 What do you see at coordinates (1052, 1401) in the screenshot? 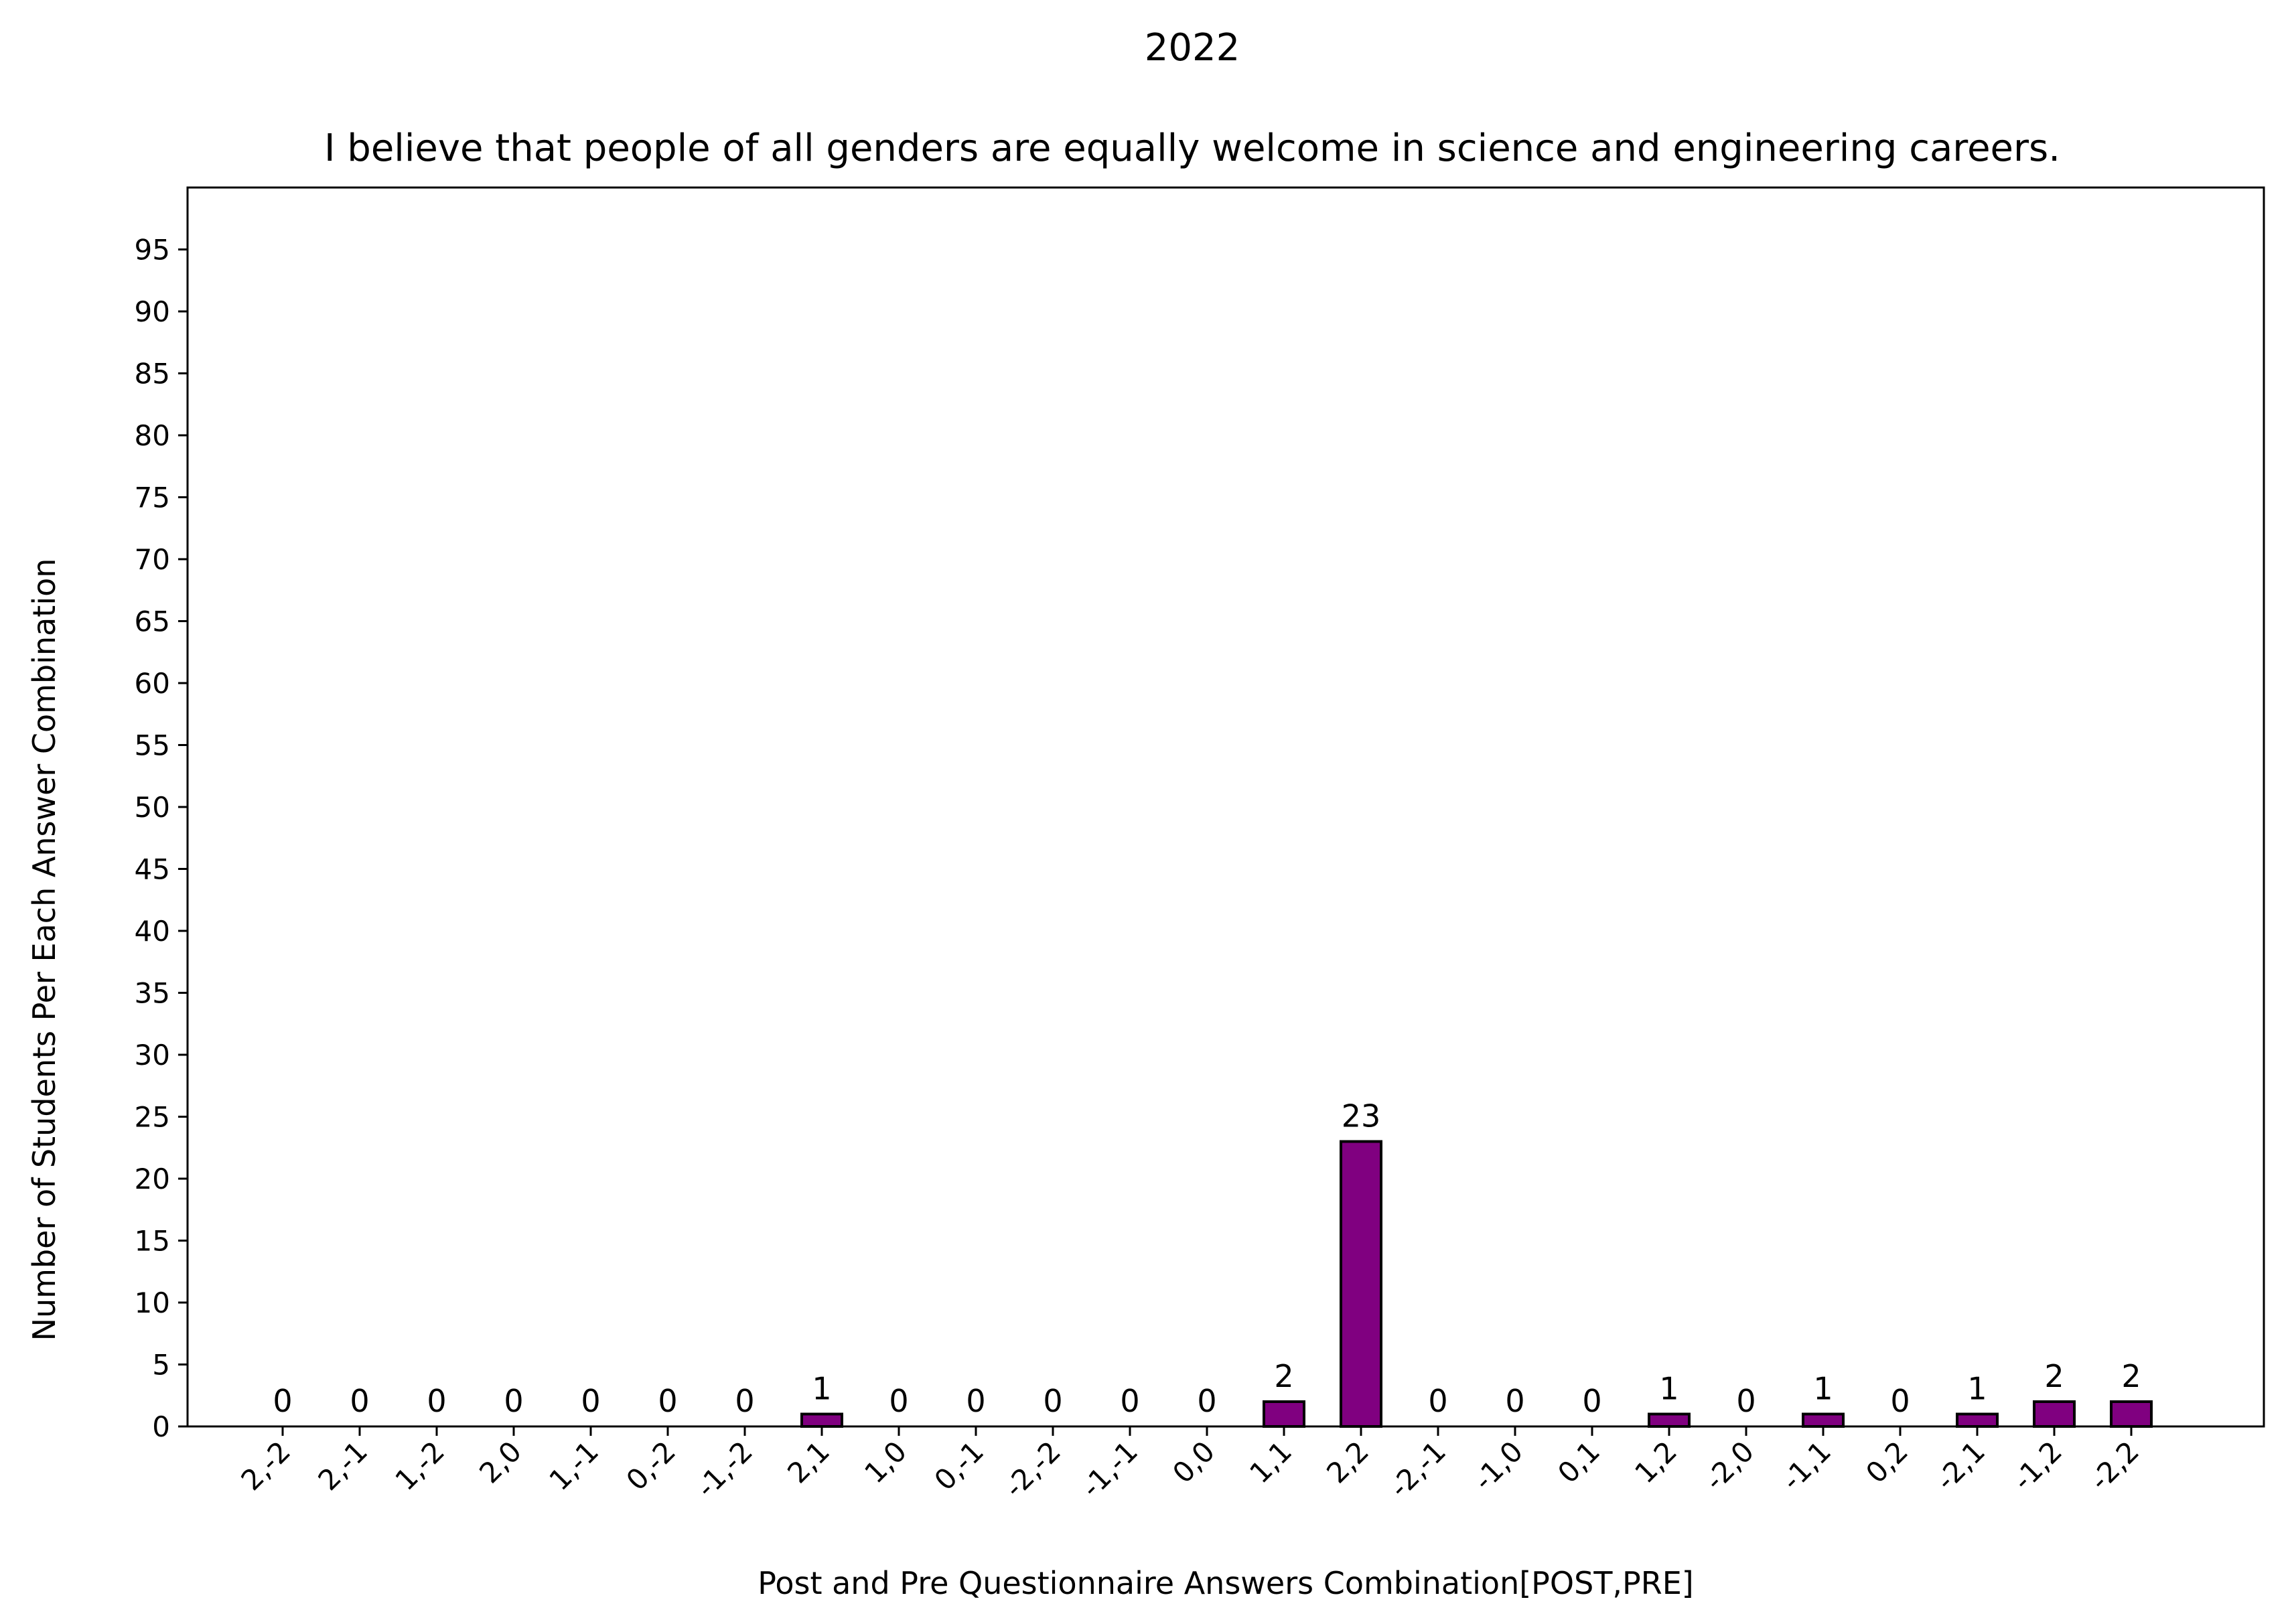
I see `data-label-10: 0` at bounding box center [1052, 1401].